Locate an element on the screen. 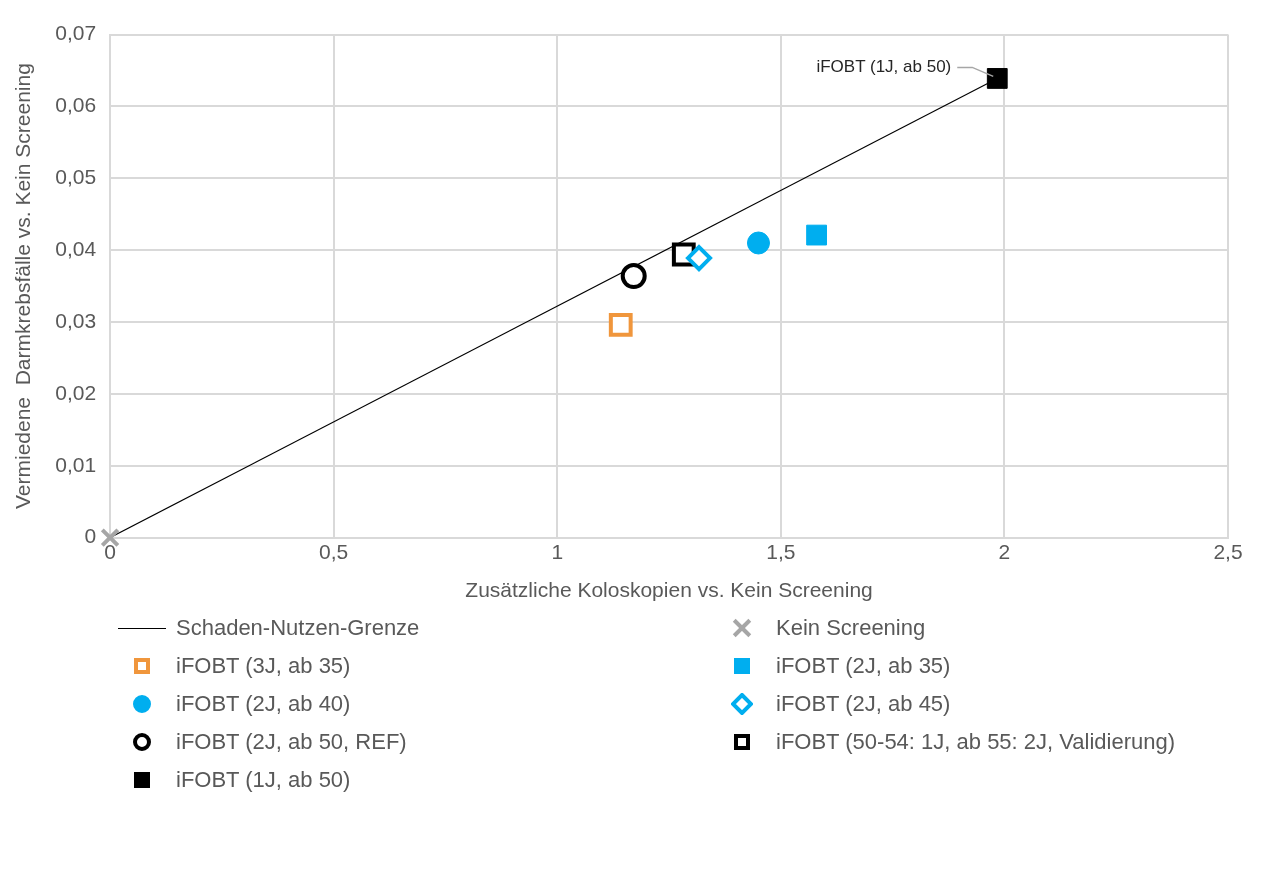 Image resolution: width=1284 pixels, height=872 pixels. x-axis-title: Zusätzliche Koloskopien vs. Kein Screening is located at coordinates (669, 590).